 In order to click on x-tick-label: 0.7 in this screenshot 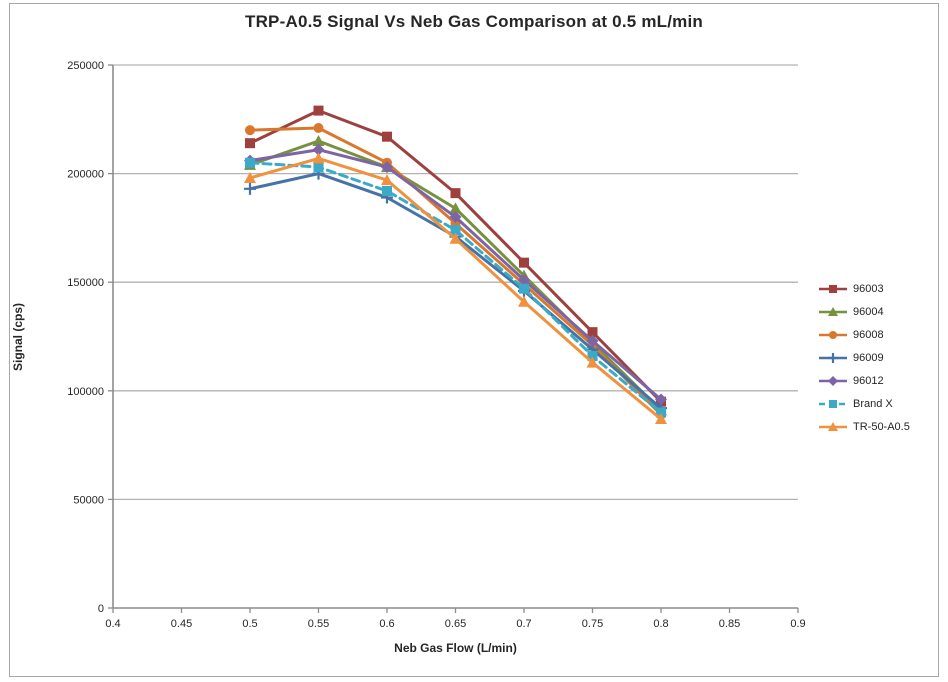, I will do `click(523, 624)`.